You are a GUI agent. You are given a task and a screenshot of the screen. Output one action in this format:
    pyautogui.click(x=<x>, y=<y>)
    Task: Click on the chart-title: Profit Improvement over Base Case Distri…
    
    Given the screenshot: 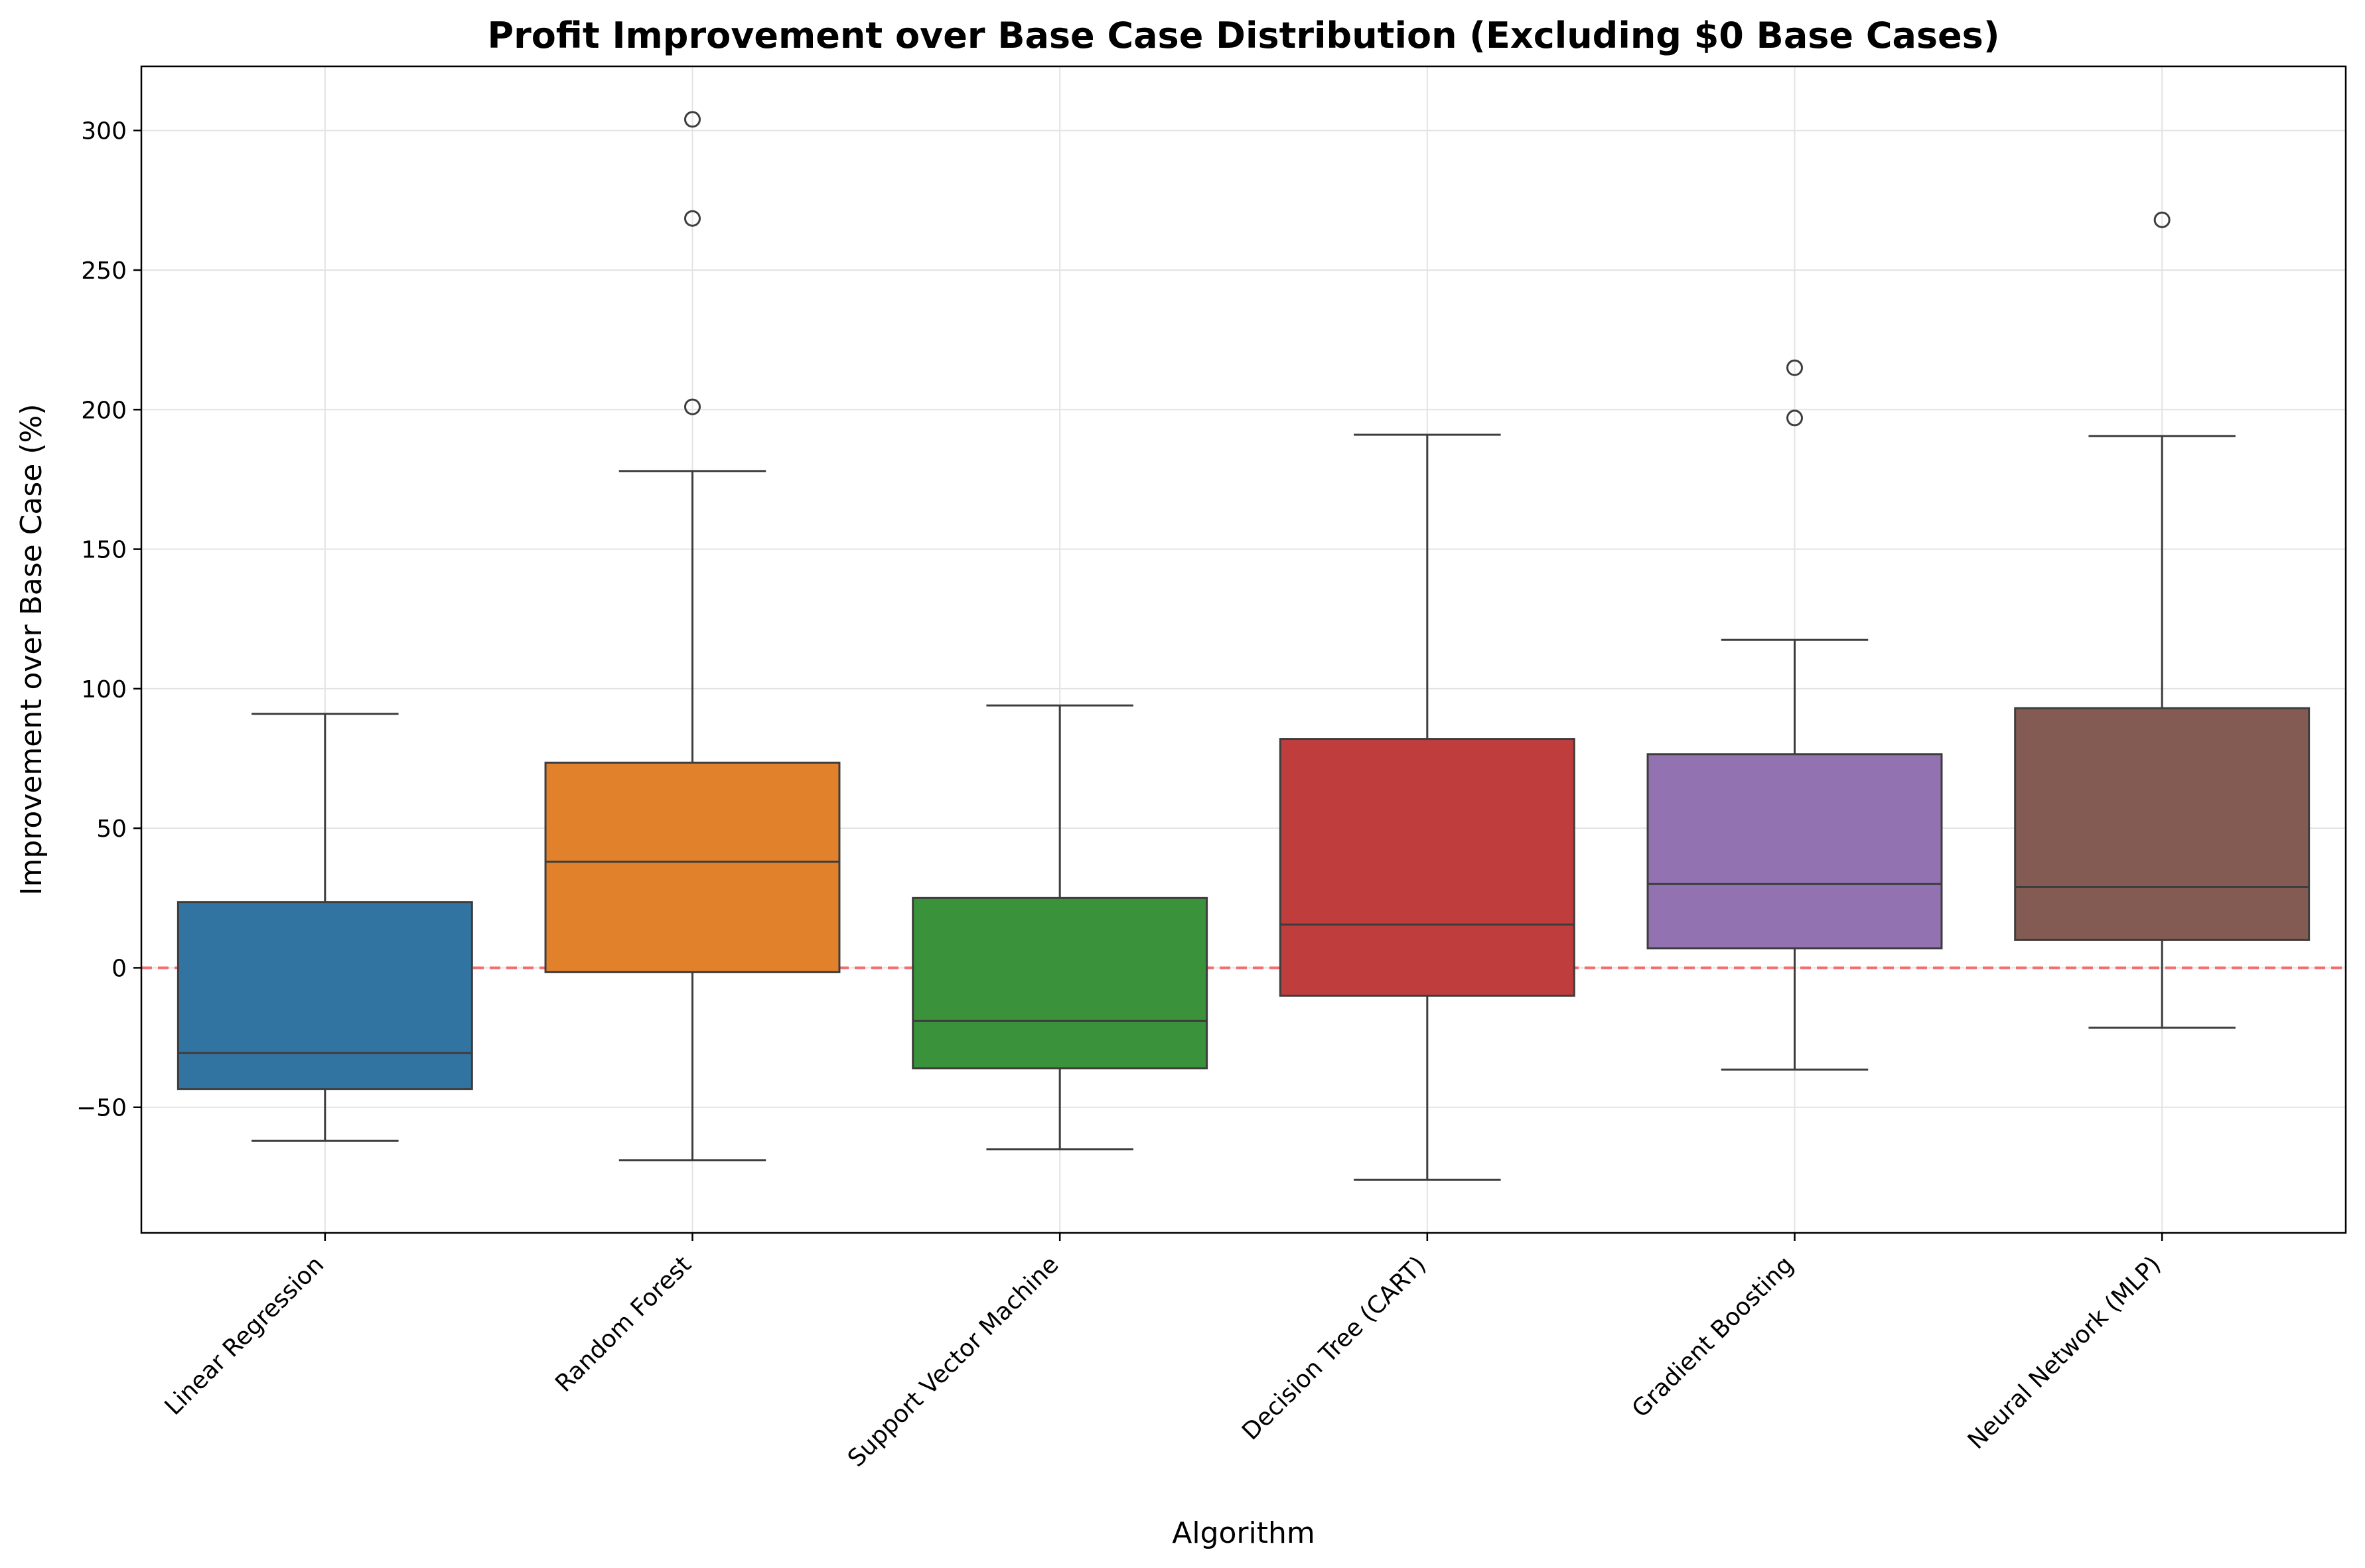 What is the action you would take?
    pyautogui.click(x=1244, y=35)
    